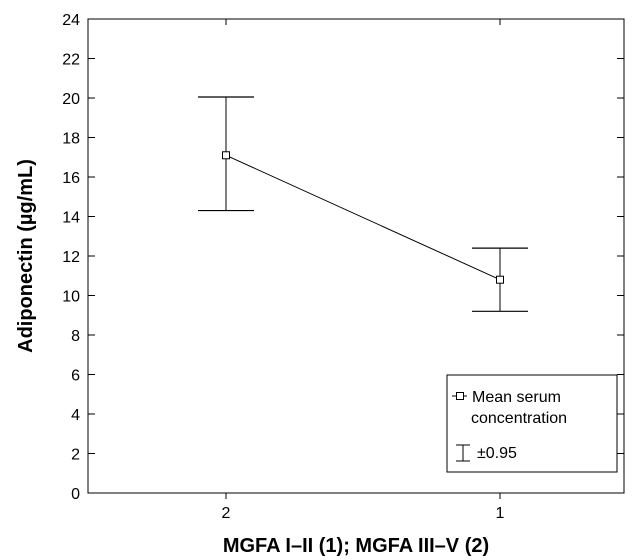  Describe the element at coordinates (356, 546) in the screenshot. I see `x-axis-title: MGFA I–II (1); MGFA III–V (2)` at that location.